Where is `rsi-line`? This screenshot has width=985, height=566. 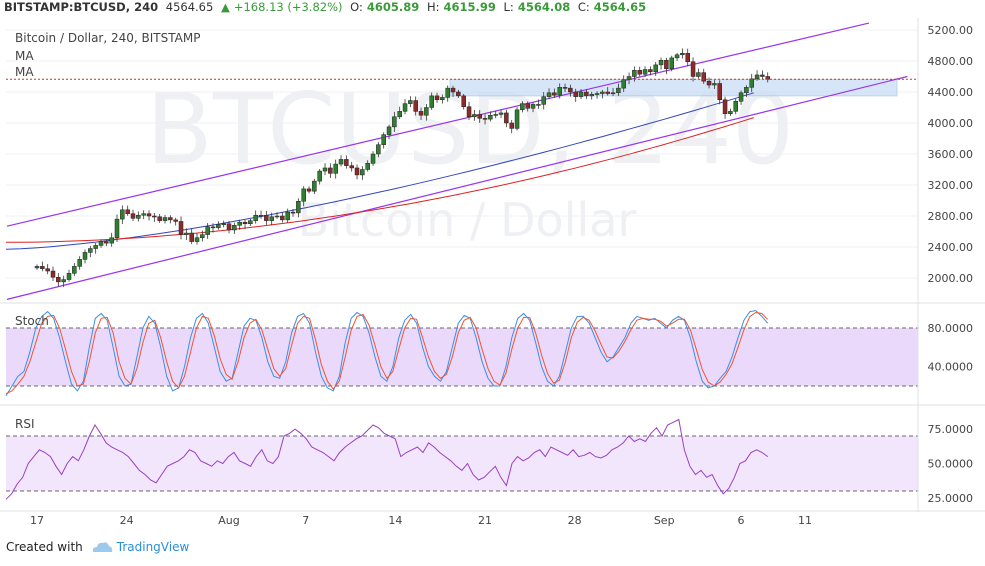
rsi-line is located at coordinates (386, 459).